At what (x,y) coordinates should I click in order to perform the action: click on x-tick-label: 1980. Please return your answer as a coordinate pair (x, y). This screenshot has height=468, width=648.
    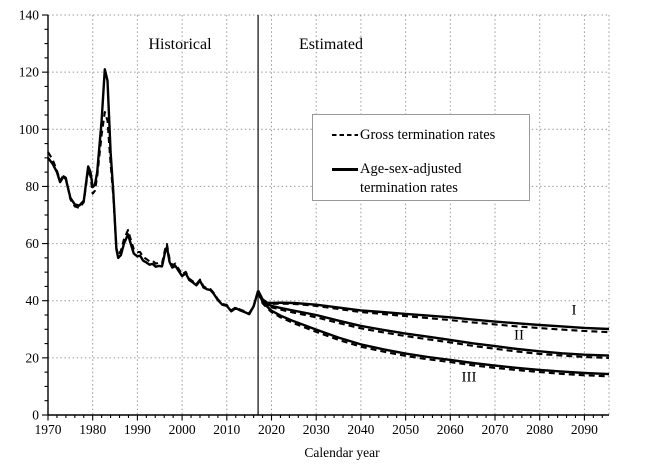
    Looking at the image, I should click on (92, 429).